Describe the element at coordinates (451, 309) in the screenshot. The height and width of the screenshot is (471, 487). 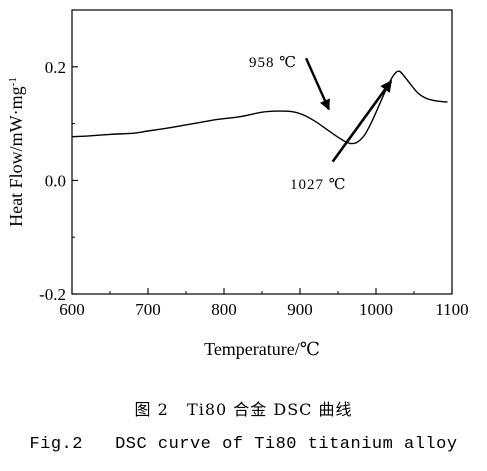
I see `x-tick-label: 1100` at that location.